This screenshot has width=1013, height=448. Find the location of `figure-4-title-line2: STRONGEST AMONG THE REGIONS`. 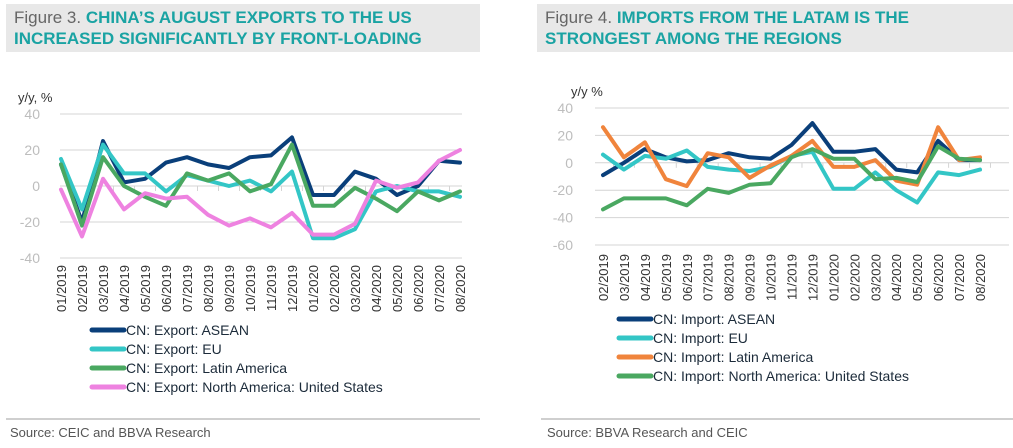

figure-4-title-line2: STRONGEST AMONG THE REGIONS is located at coordinates (693, 38).